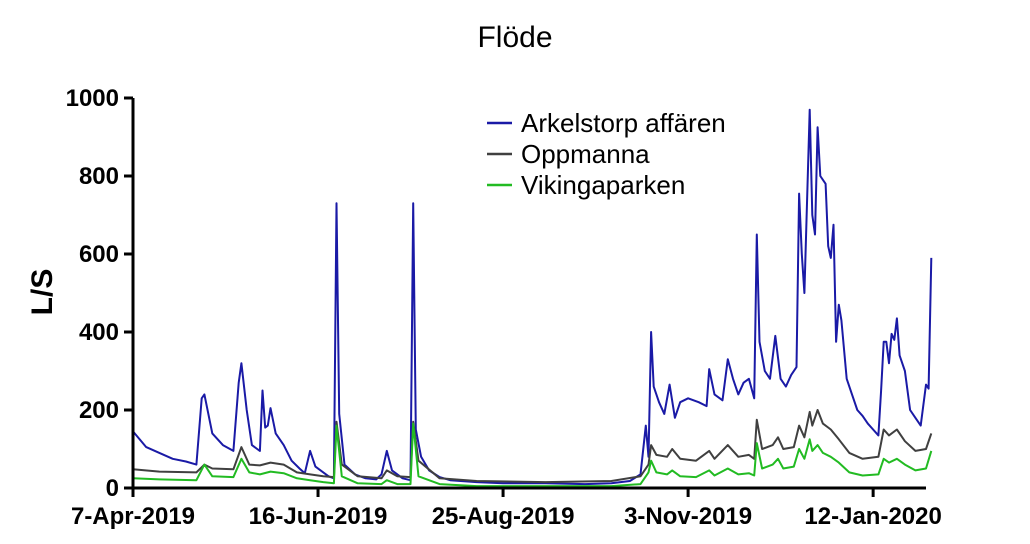  What do you see at coordinates (133, 516) in the screenshot?
I see `x-tick-label: 7-Apr-2019` at bounding box center [133, 516].